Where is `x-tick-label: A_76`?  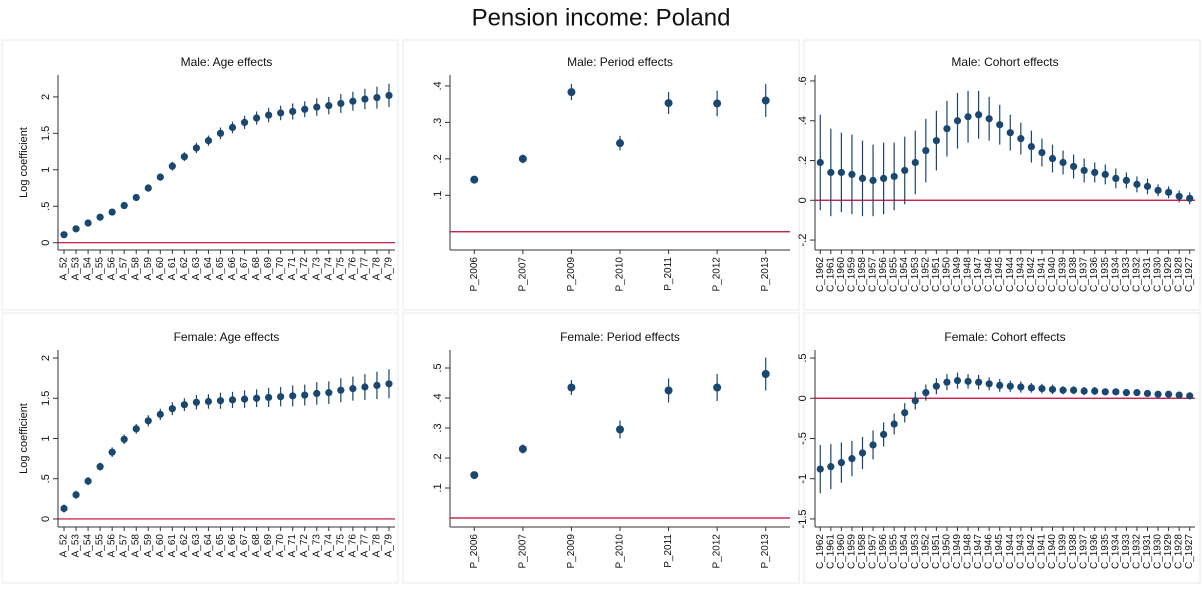
x-tick-label: A_76 is located at coordinates (352, 269).